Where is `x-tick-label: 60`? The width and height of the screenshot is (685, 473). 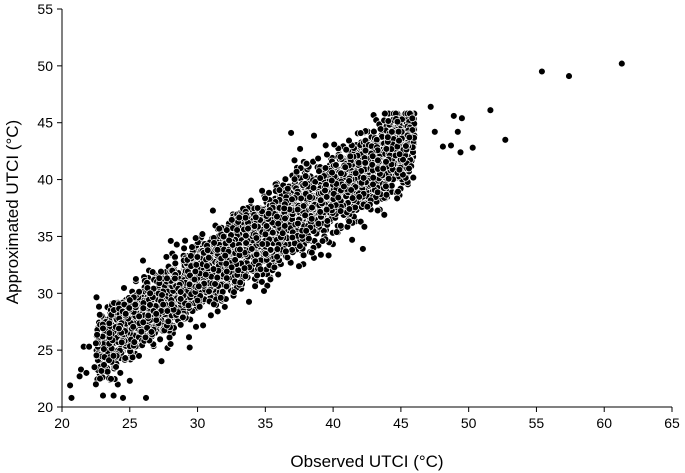 x-tick-label: 60 is located at coordinates (604, 423).